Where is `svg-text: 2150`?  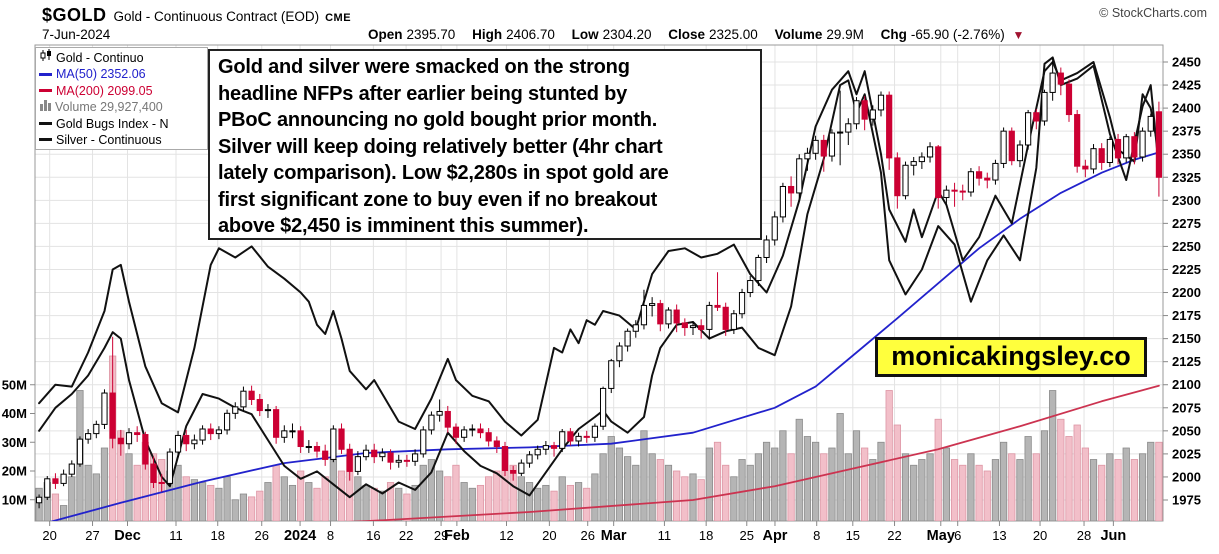 svg-text: 2150 is located at coordinates (1186, 338).